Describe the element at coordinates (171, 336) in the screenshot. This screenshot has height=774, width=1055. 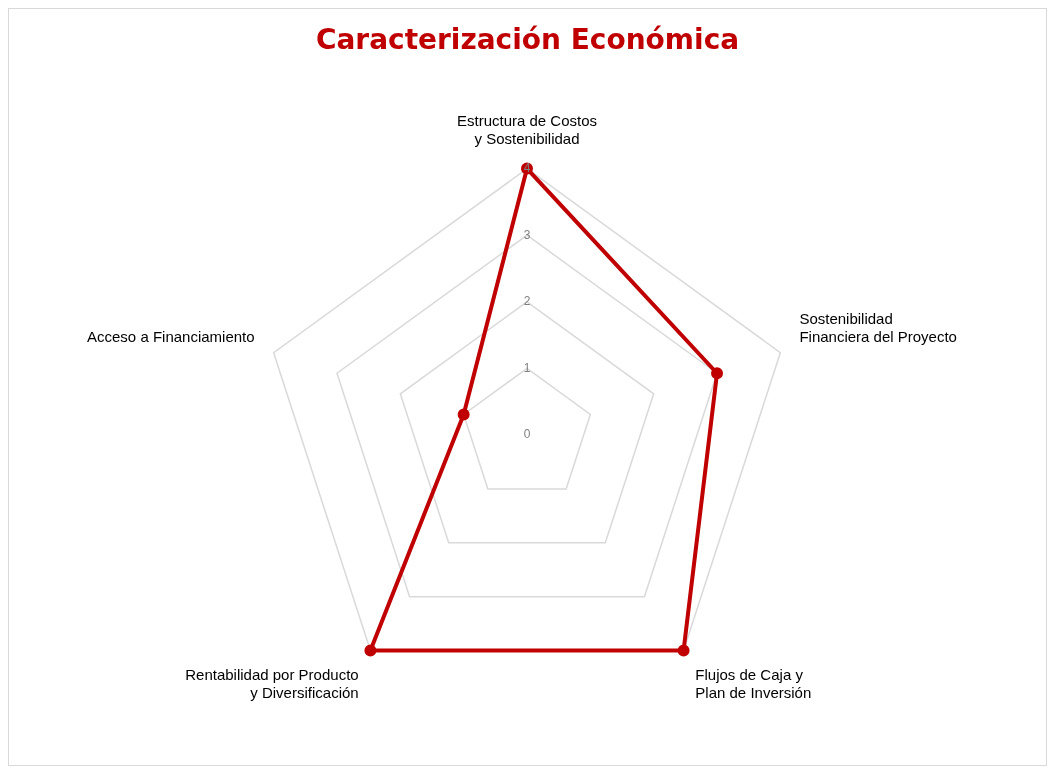
I see `spoke-label: Acceso a Financiamiento` at that location.